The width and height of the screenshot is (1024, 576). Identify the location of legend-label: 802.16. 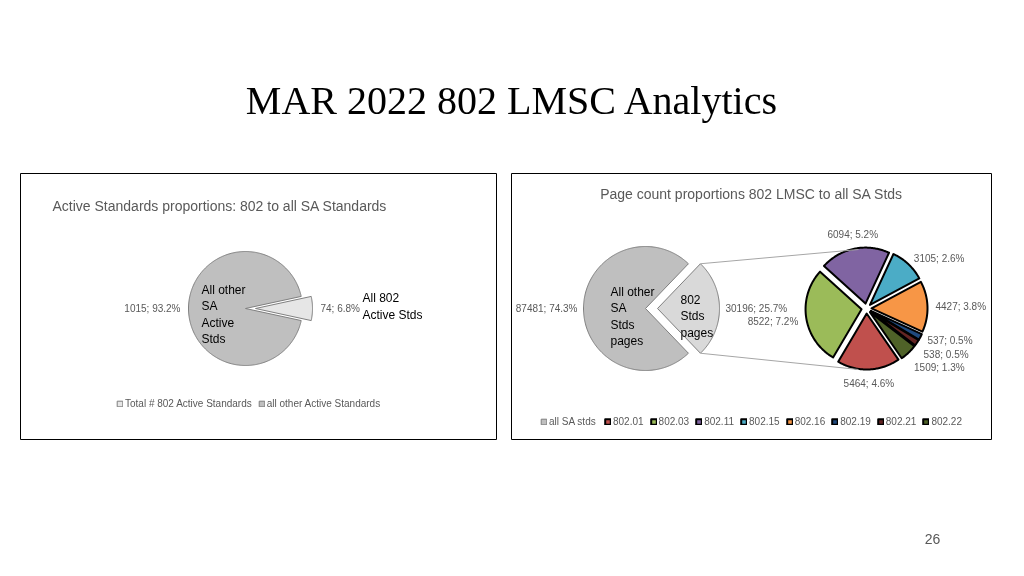
(810, 421).